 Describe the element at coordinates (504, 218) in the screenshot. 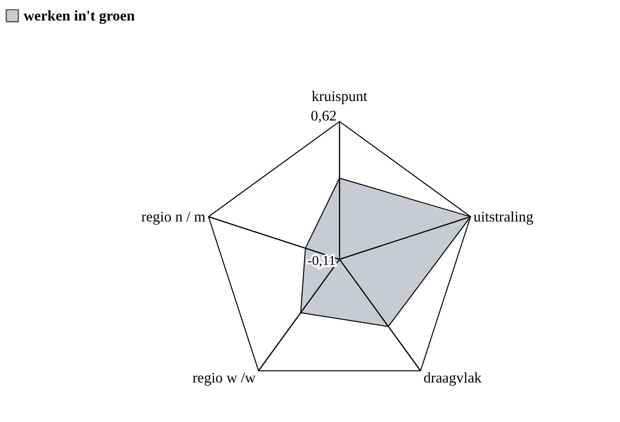

I see `spoke-label: uitstraling` at that location.